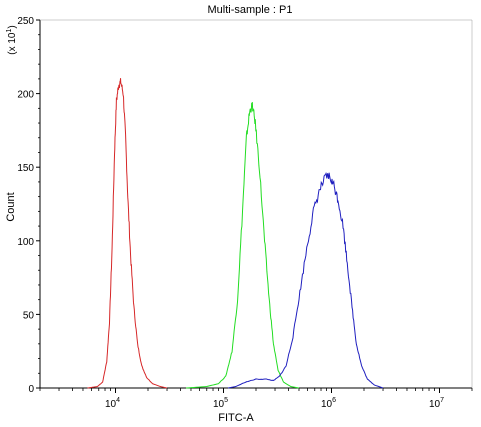  I want to click on x-tick-label-exponent: 5, so click(226, 400).